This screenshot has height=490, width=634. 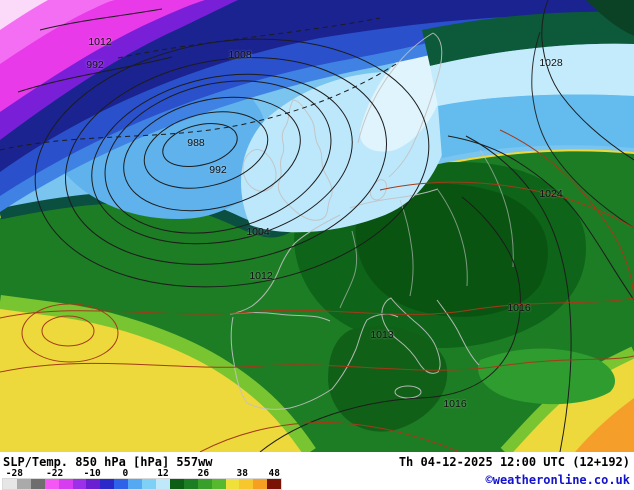 What do you see at coordinates (142, 473) in the screenshot?
I see `legend-values: -28 -22 -10 0 12 26 38 48` at bounding box center [142, 473].